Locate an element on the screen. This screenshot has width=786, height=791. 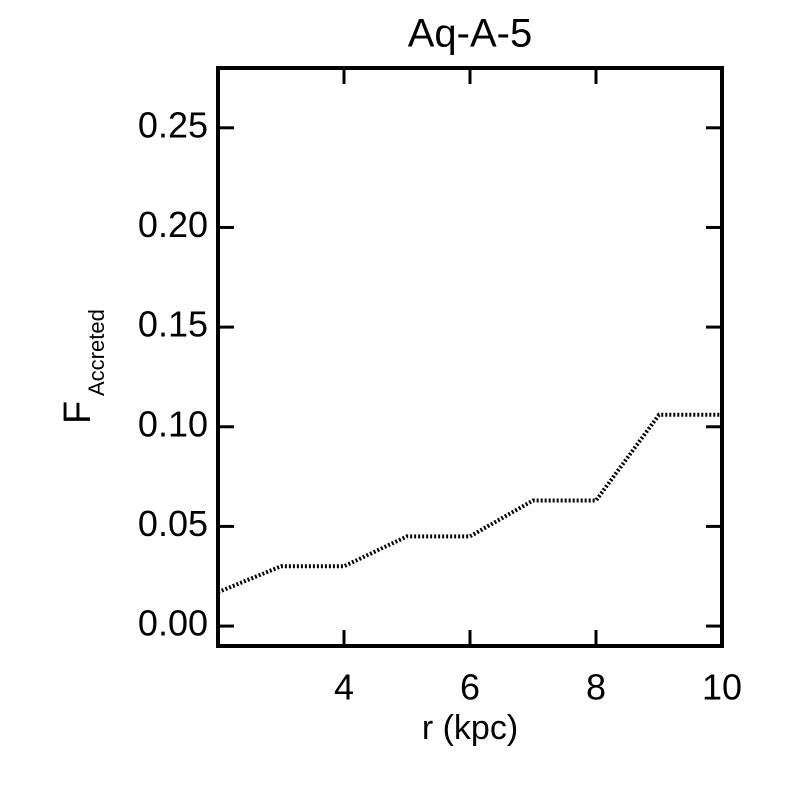
x-axis-label: r (kpc) is located at coordinates (470, 728).